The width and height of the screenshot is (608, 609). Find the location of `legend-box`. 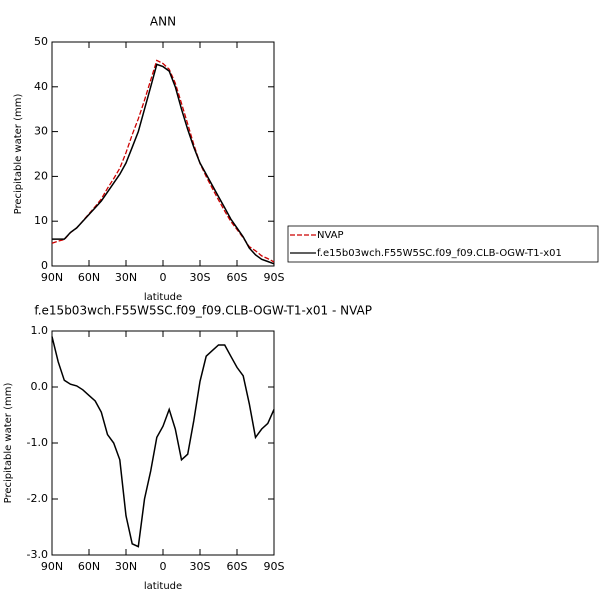

legend-box is located at coordinates (443, 244).